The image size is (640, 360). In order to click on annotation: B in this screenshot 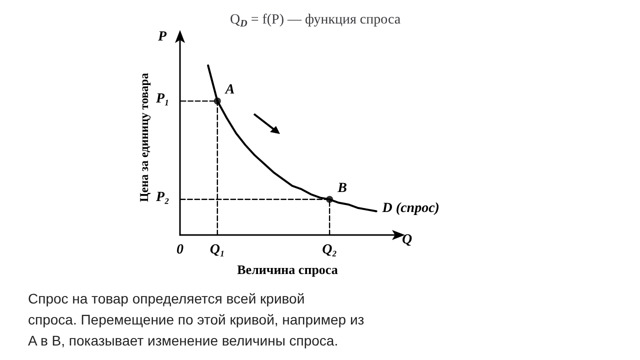, I will do `click(341, 188)`.